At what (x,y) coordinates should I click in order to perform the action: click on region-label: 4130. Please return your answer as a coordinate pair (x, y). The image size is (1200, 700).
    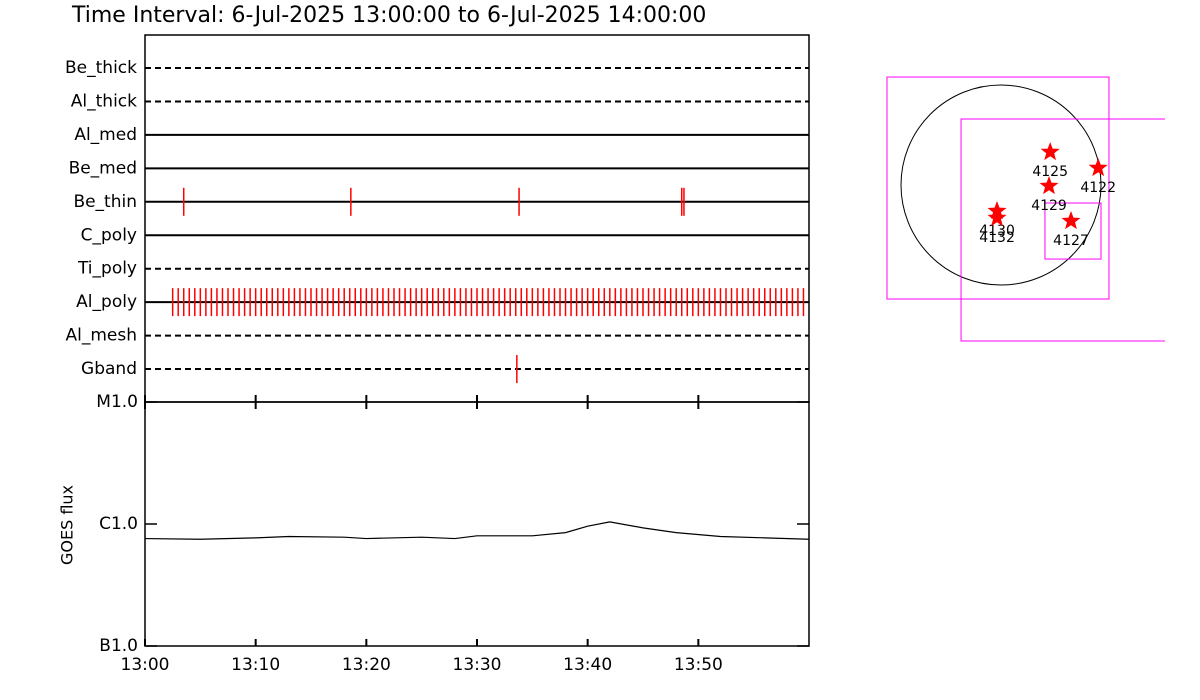
    Looking at the image, I should click on (997, 231).